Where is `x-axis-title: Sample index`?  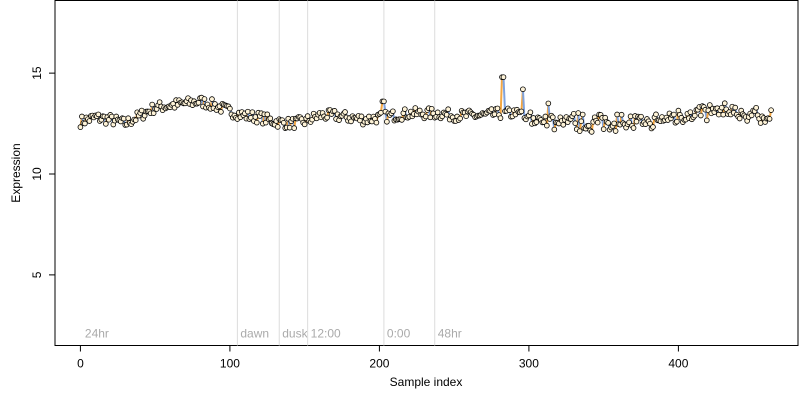
x-axis-title: Sample index is located at coordinates (426, 382).